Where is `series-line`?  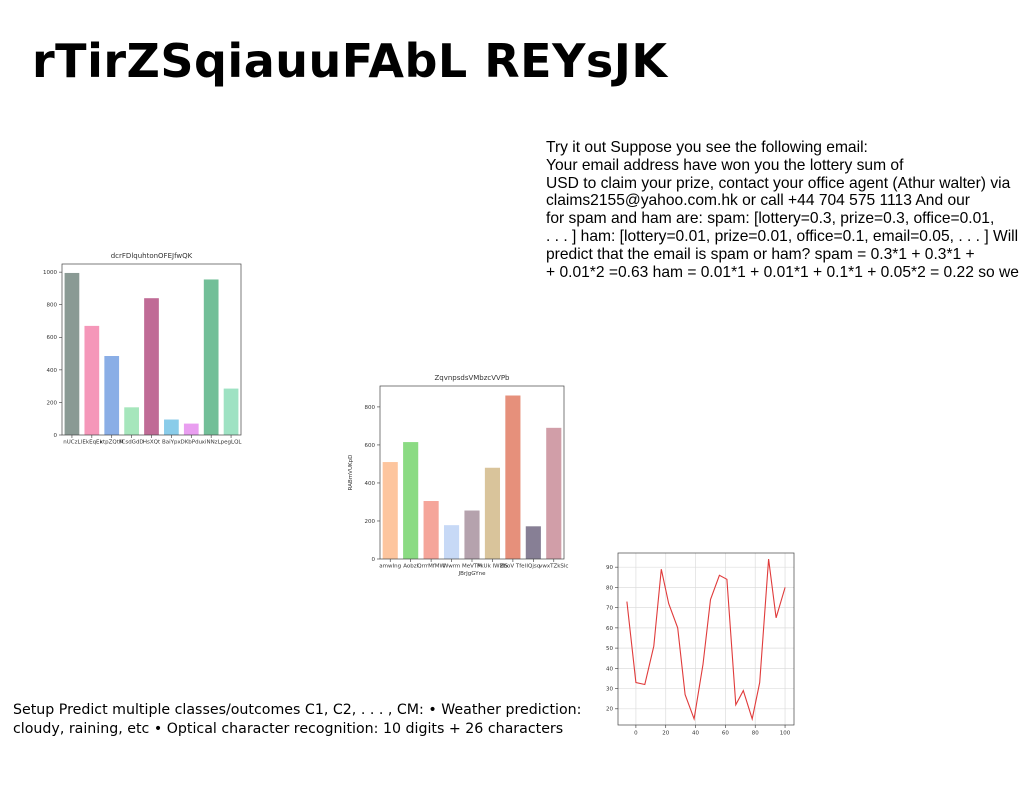
series-line is located at coordinates (706, 640).